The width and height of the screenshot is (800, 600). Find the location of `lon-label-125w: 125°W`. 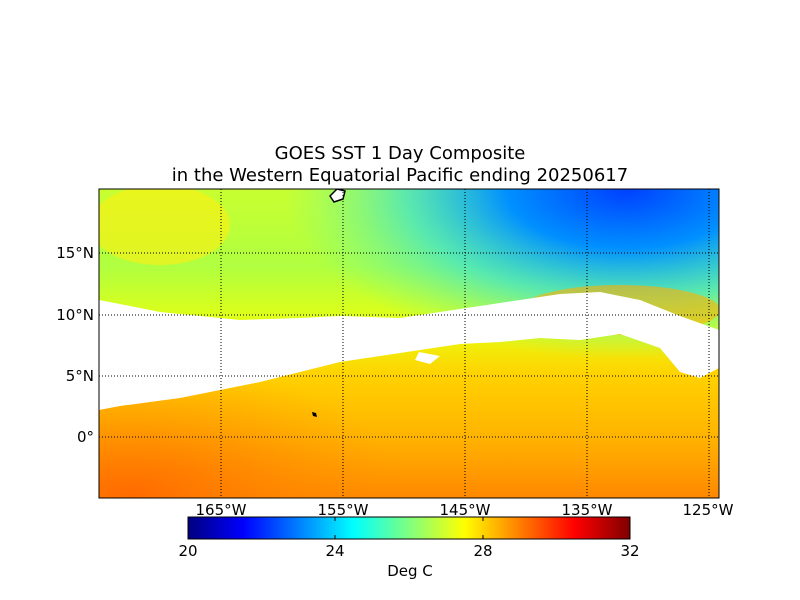

lon-label-125w: 125°W is located at coordinates (708, 510).